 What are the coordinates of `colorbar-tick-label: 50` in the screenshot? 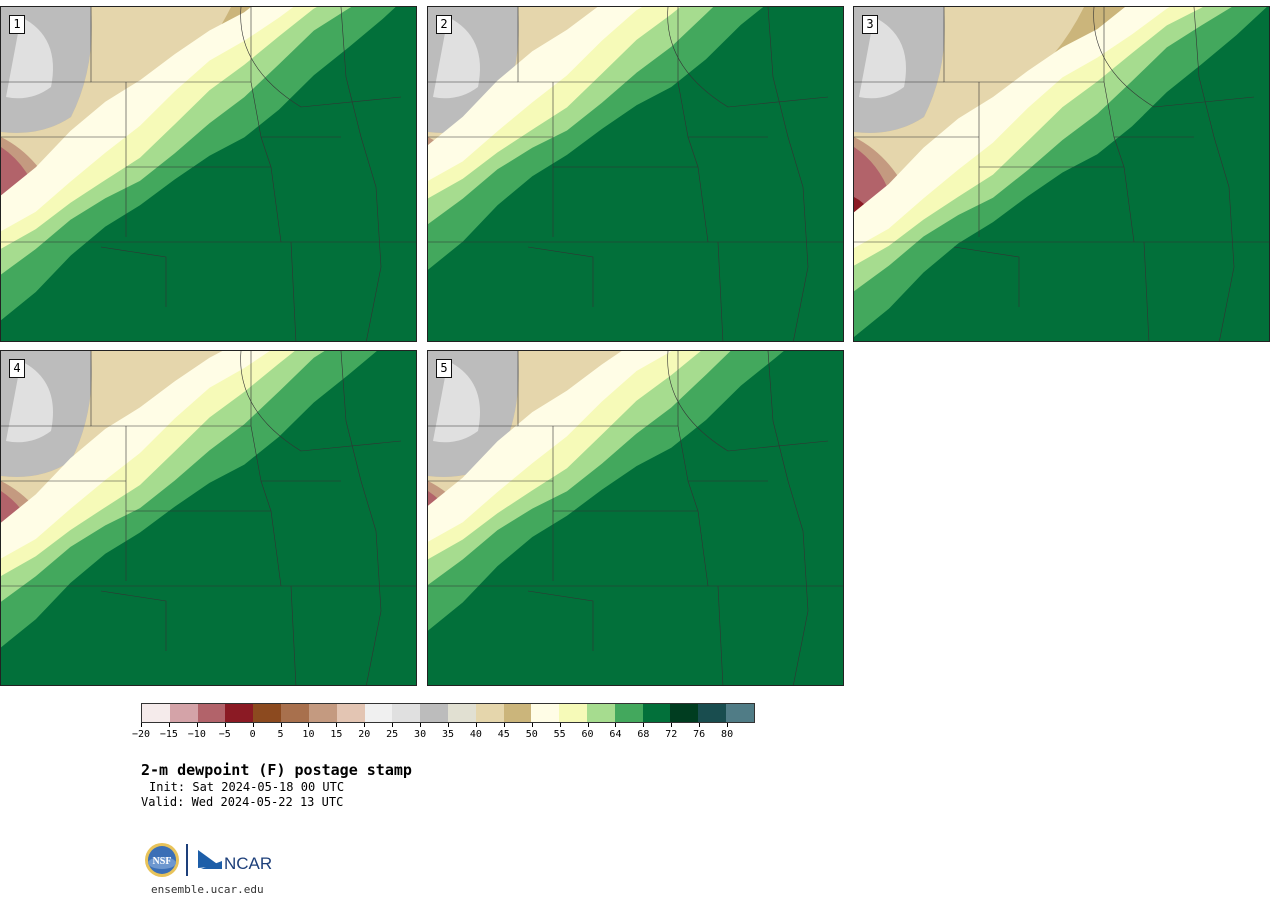 It's located at (531, 734).